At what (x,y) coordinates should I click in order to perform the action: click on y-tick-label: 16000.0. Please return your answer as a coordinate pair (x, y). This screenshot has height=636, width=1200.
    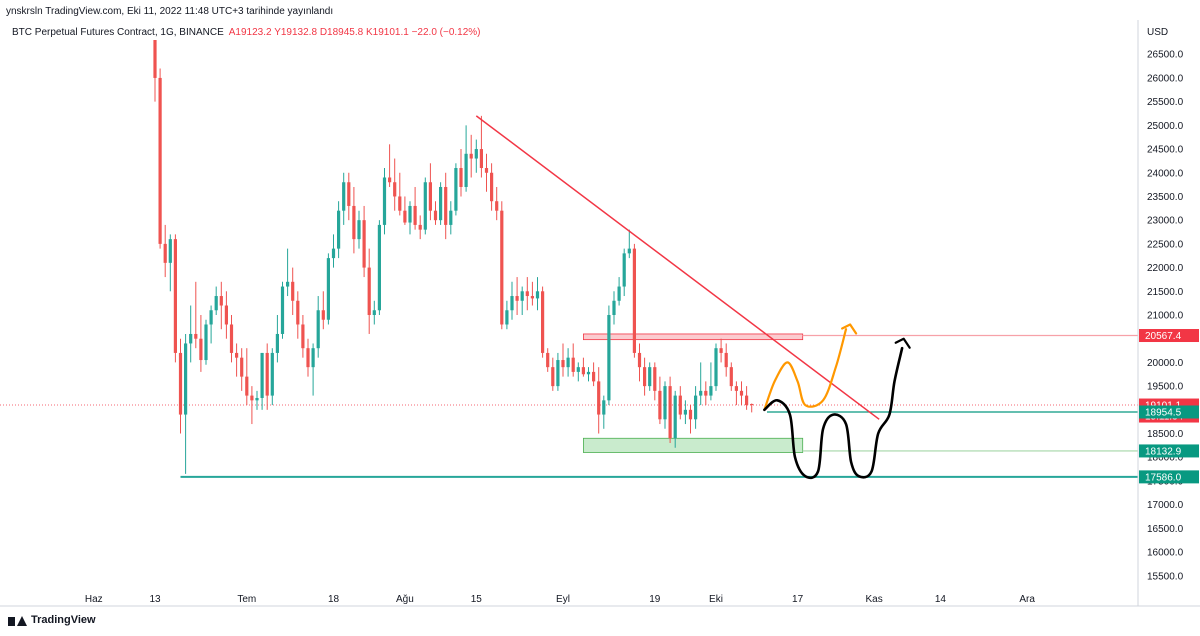
    Looking at the image, I should click on (1165, 553).